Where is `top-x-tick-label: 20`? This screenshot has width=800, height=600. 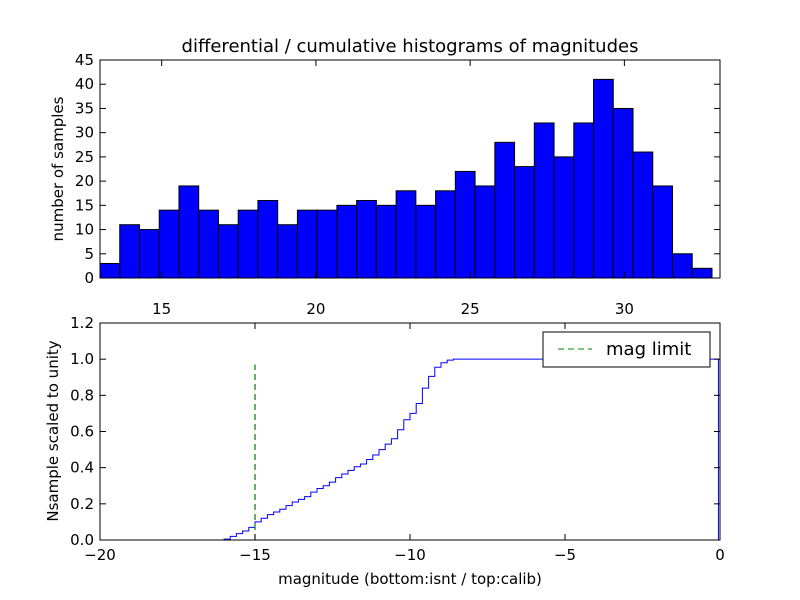
top-x-tick-label: 20 is located at coordinates (315, 309).